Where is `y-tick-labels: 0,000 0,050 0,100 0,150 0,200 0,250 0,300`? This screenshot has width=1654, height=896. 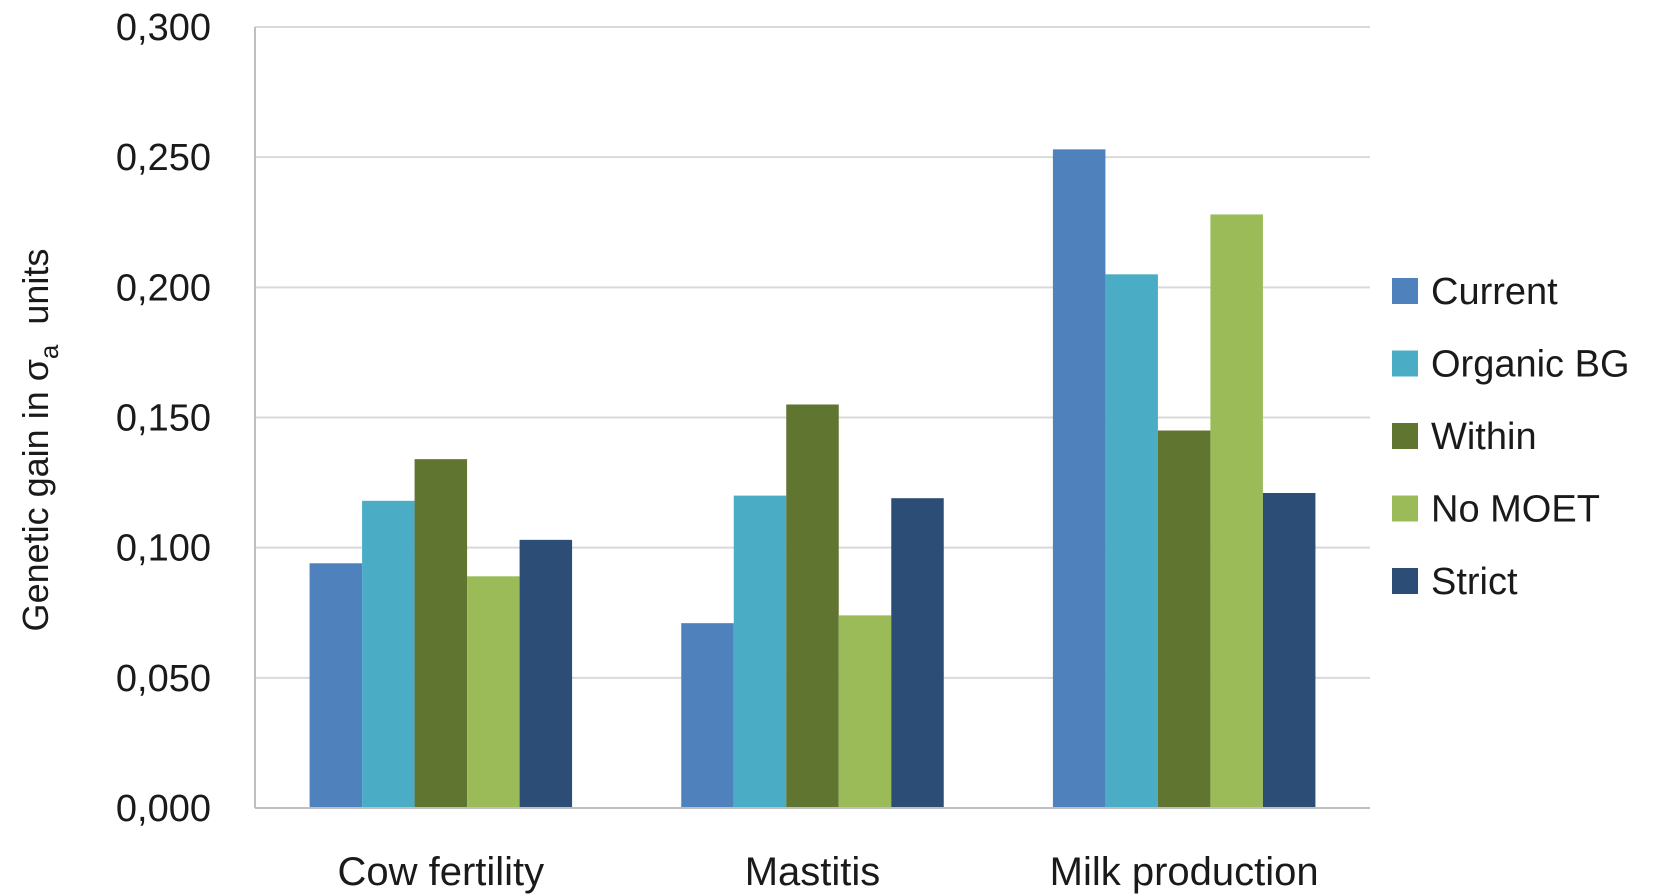
y-tick-labels: 0,000 0,050 0,100 0,150 0,200 0,250 0,300 is located at coordinates (163, 418).